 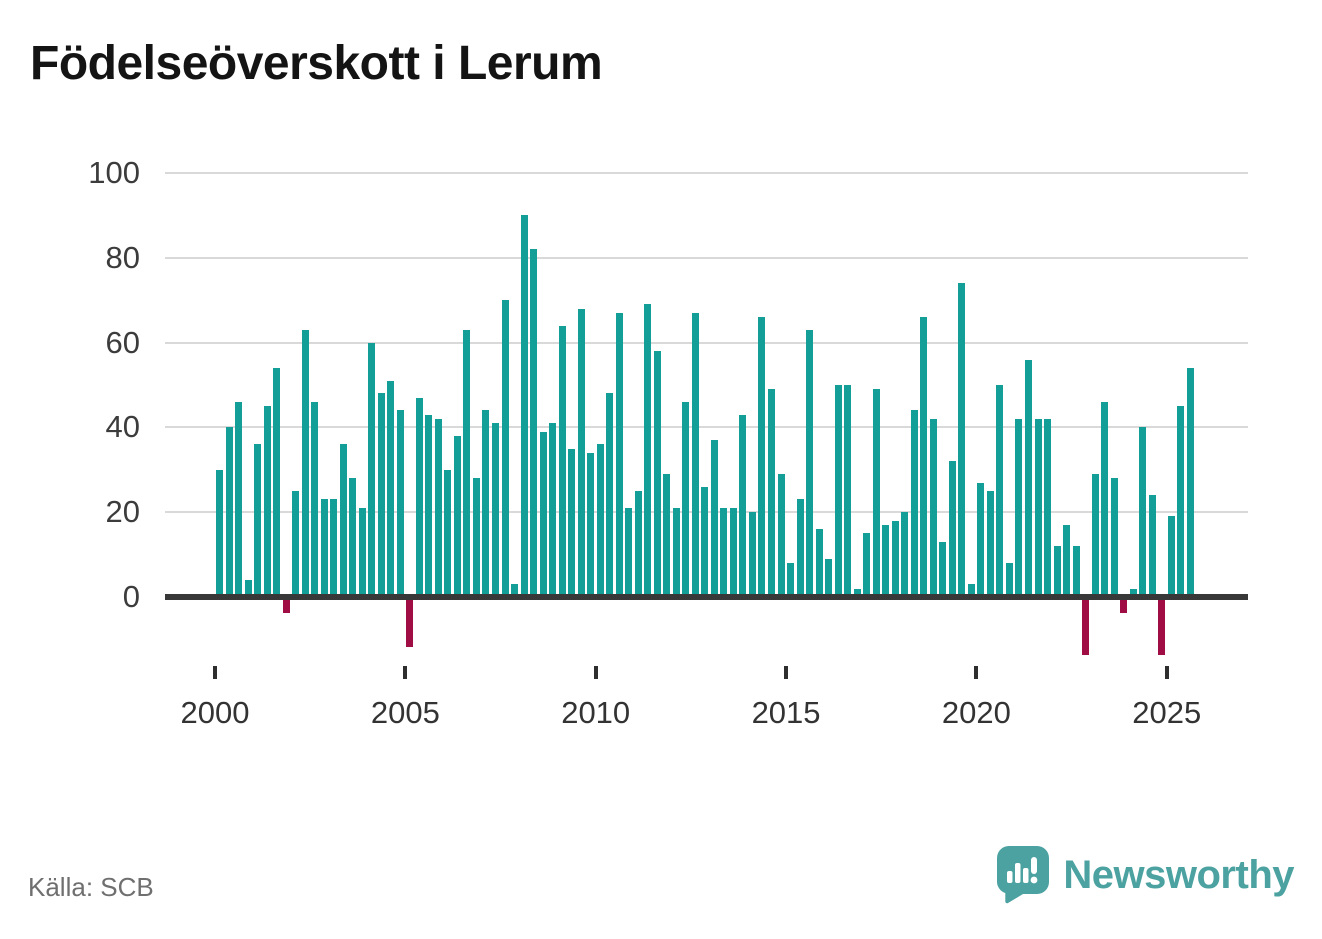 What do you see at coordinates (1023, 875) in the screenshot?
I see `newsworthy-icon` at bounding box center [1023, 875].